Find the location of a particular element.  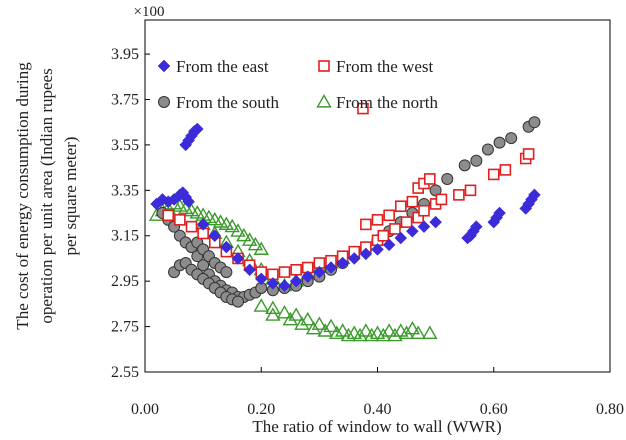

x-tick-label: 0.60 is located at coordinates (494, 409).